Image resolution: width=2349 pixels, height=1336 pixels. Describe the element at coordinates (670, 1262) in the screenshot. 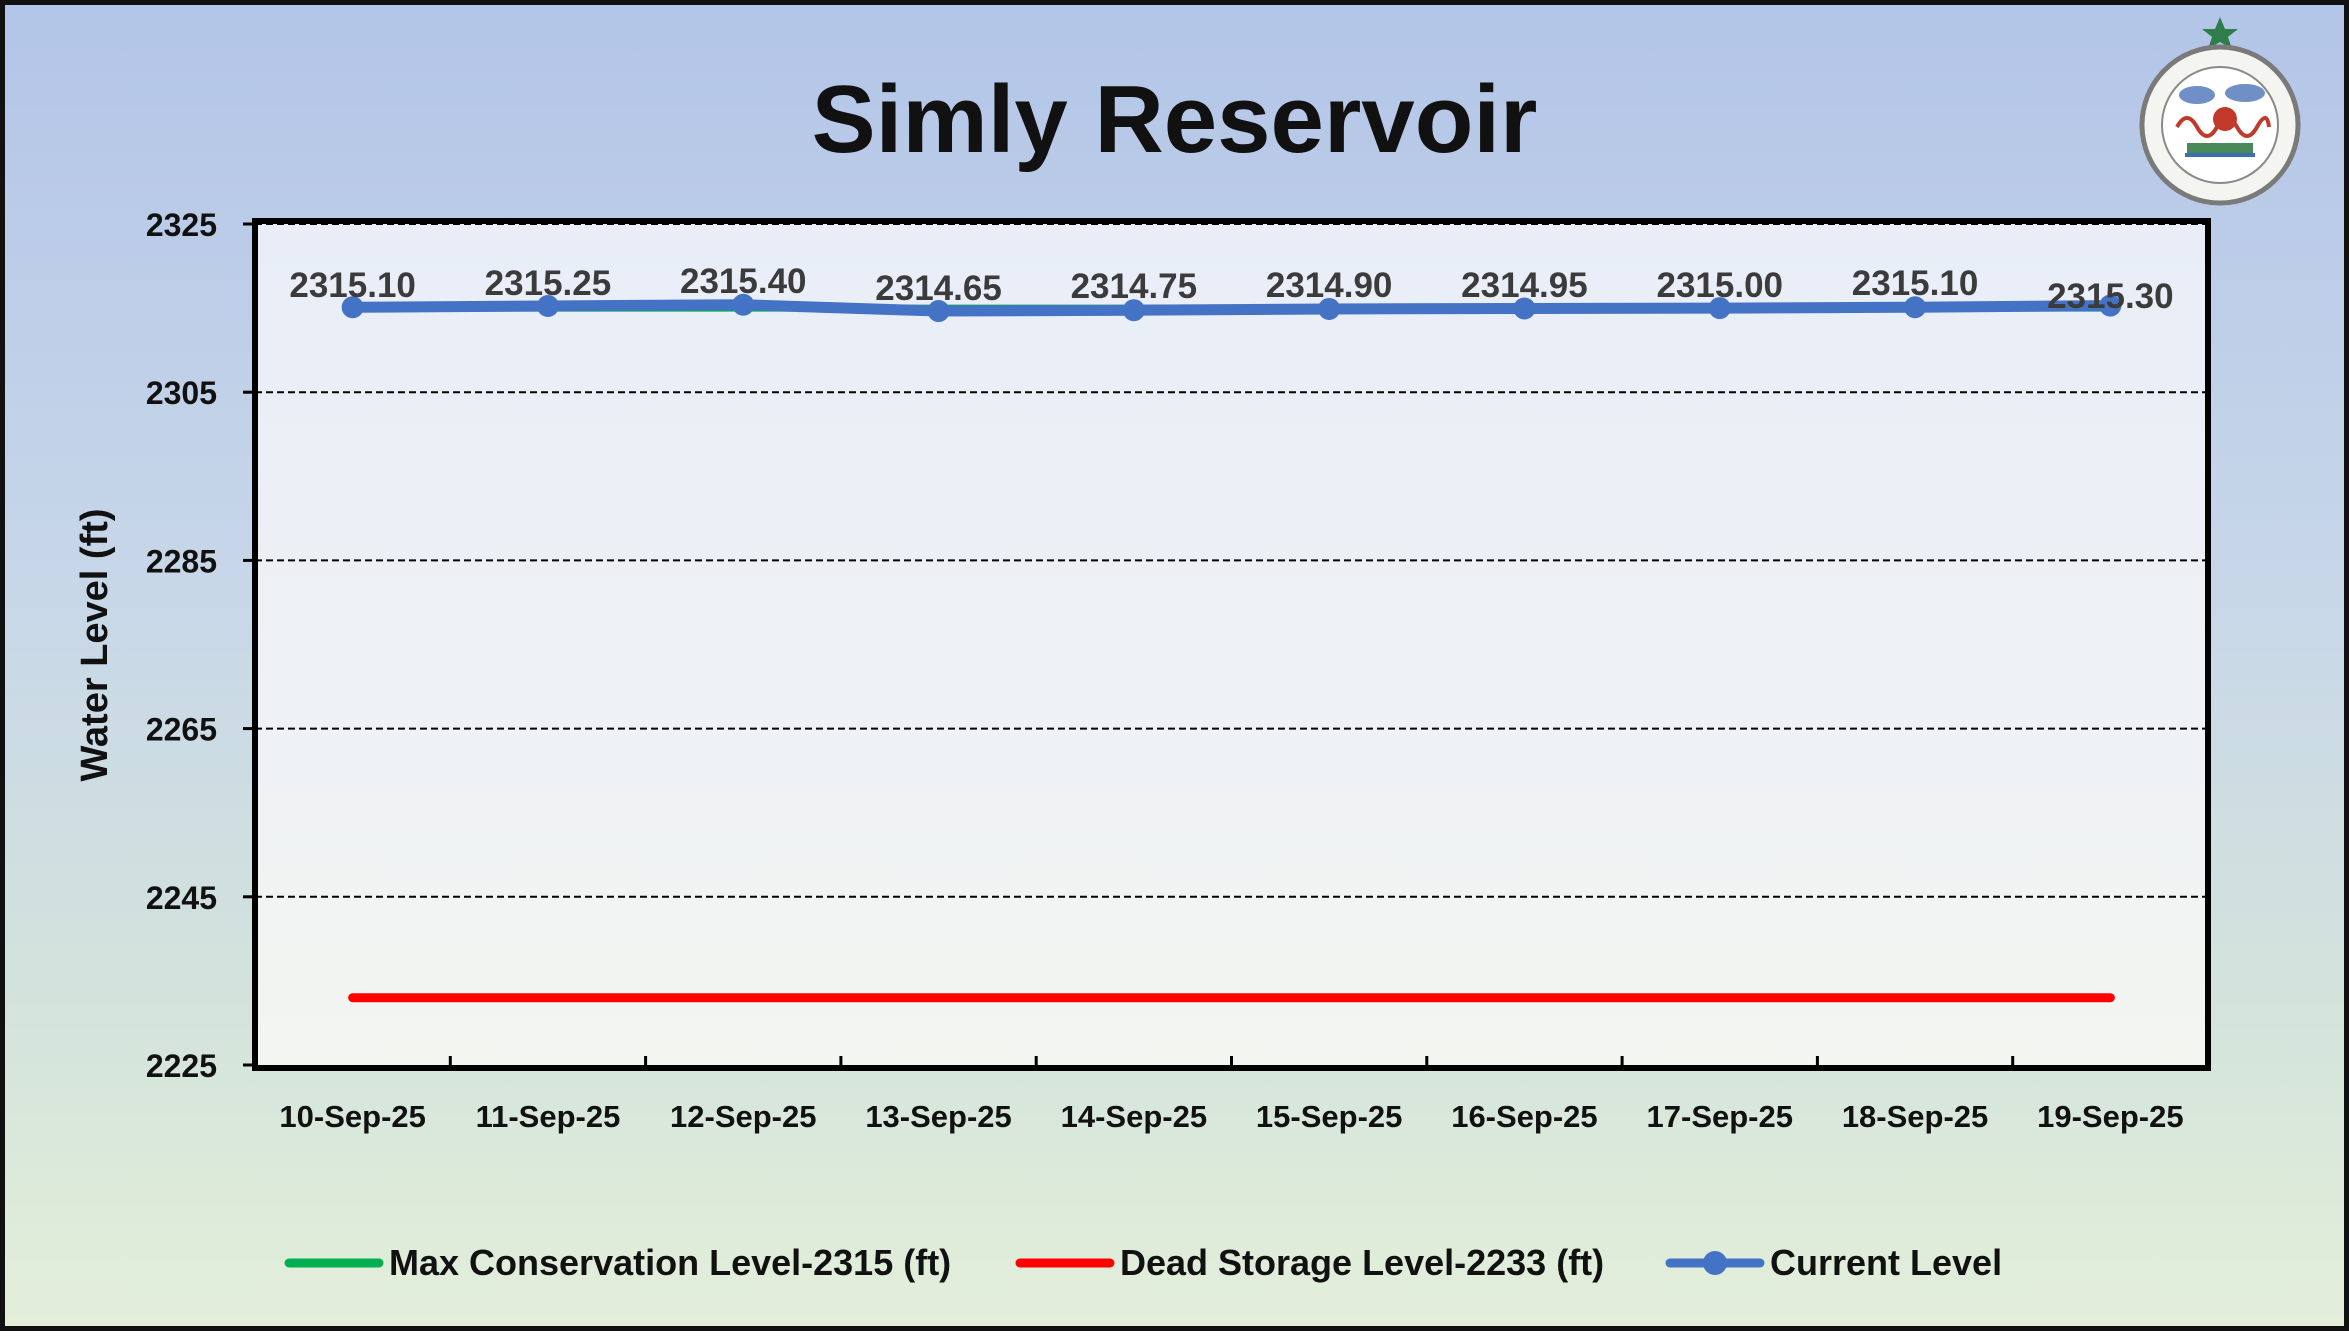

I see `legend-label: Max Conservation Level-2315 (ft)` at that location.